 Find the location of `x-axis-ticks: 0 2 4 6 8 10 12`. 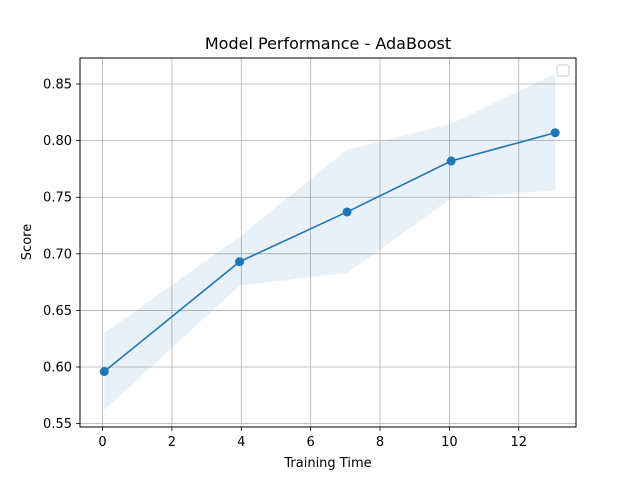

x-axis-ticks: 0 2 4 6 8 10 12 is located at coordinates (312, 438).